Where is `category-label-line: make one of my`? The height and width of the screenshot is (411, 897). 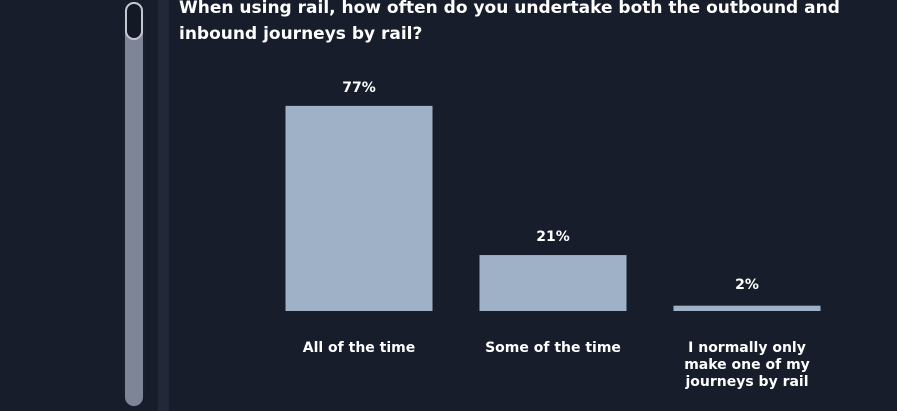 category-label-line: make one of my is located at coordinates (747, 365).